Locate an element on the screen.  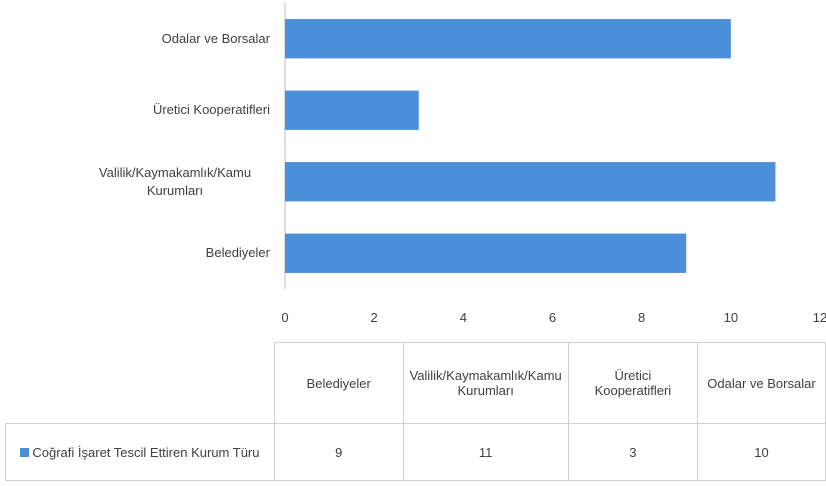
x-tick-label: 10 is located at coordinates (731, 317).